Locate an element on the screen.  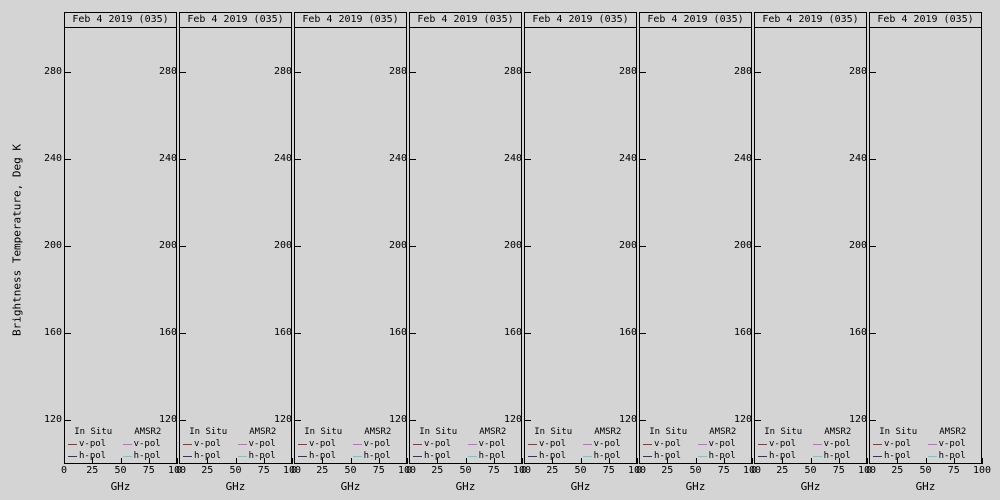
panel-title: Feb 4 2019 (035) is located at coordinates (120, 20).